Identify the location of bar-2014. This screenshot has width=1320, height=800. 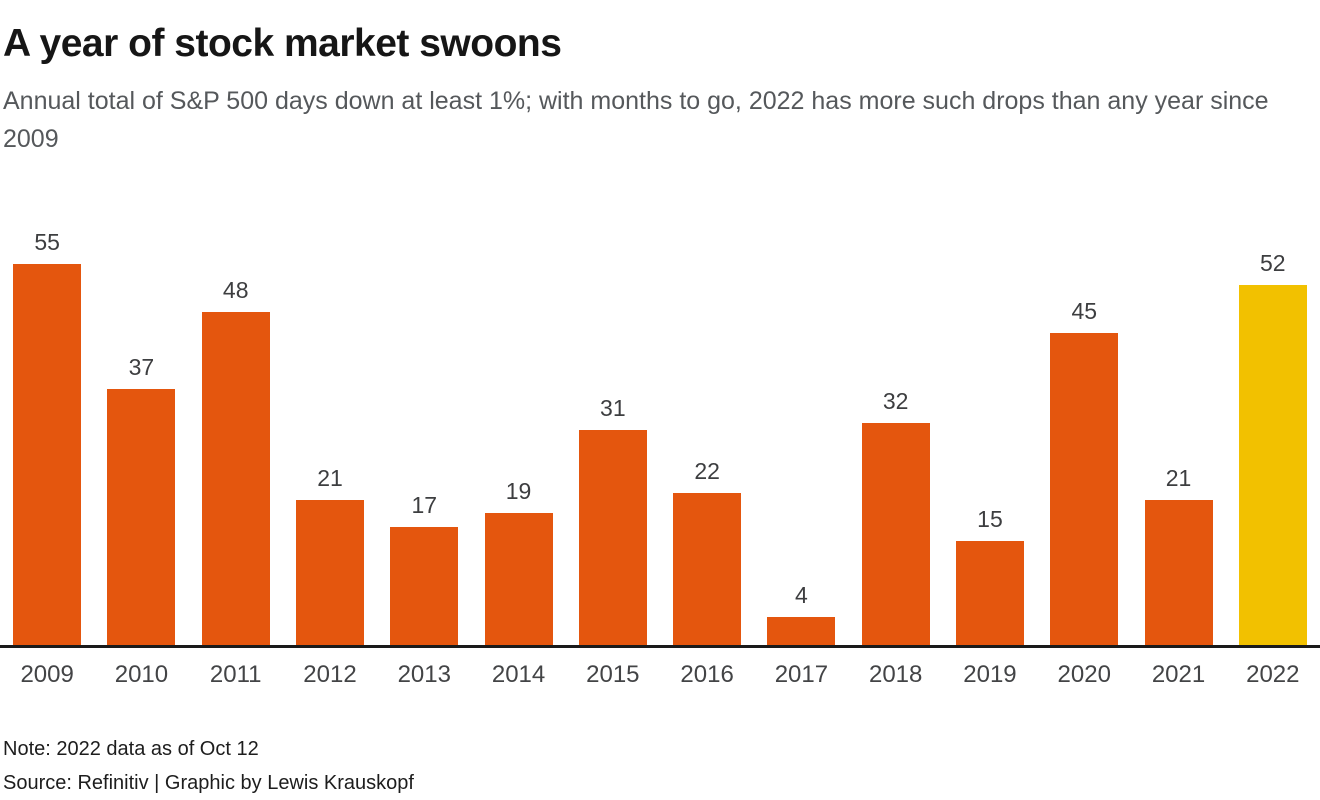
(518, 579).